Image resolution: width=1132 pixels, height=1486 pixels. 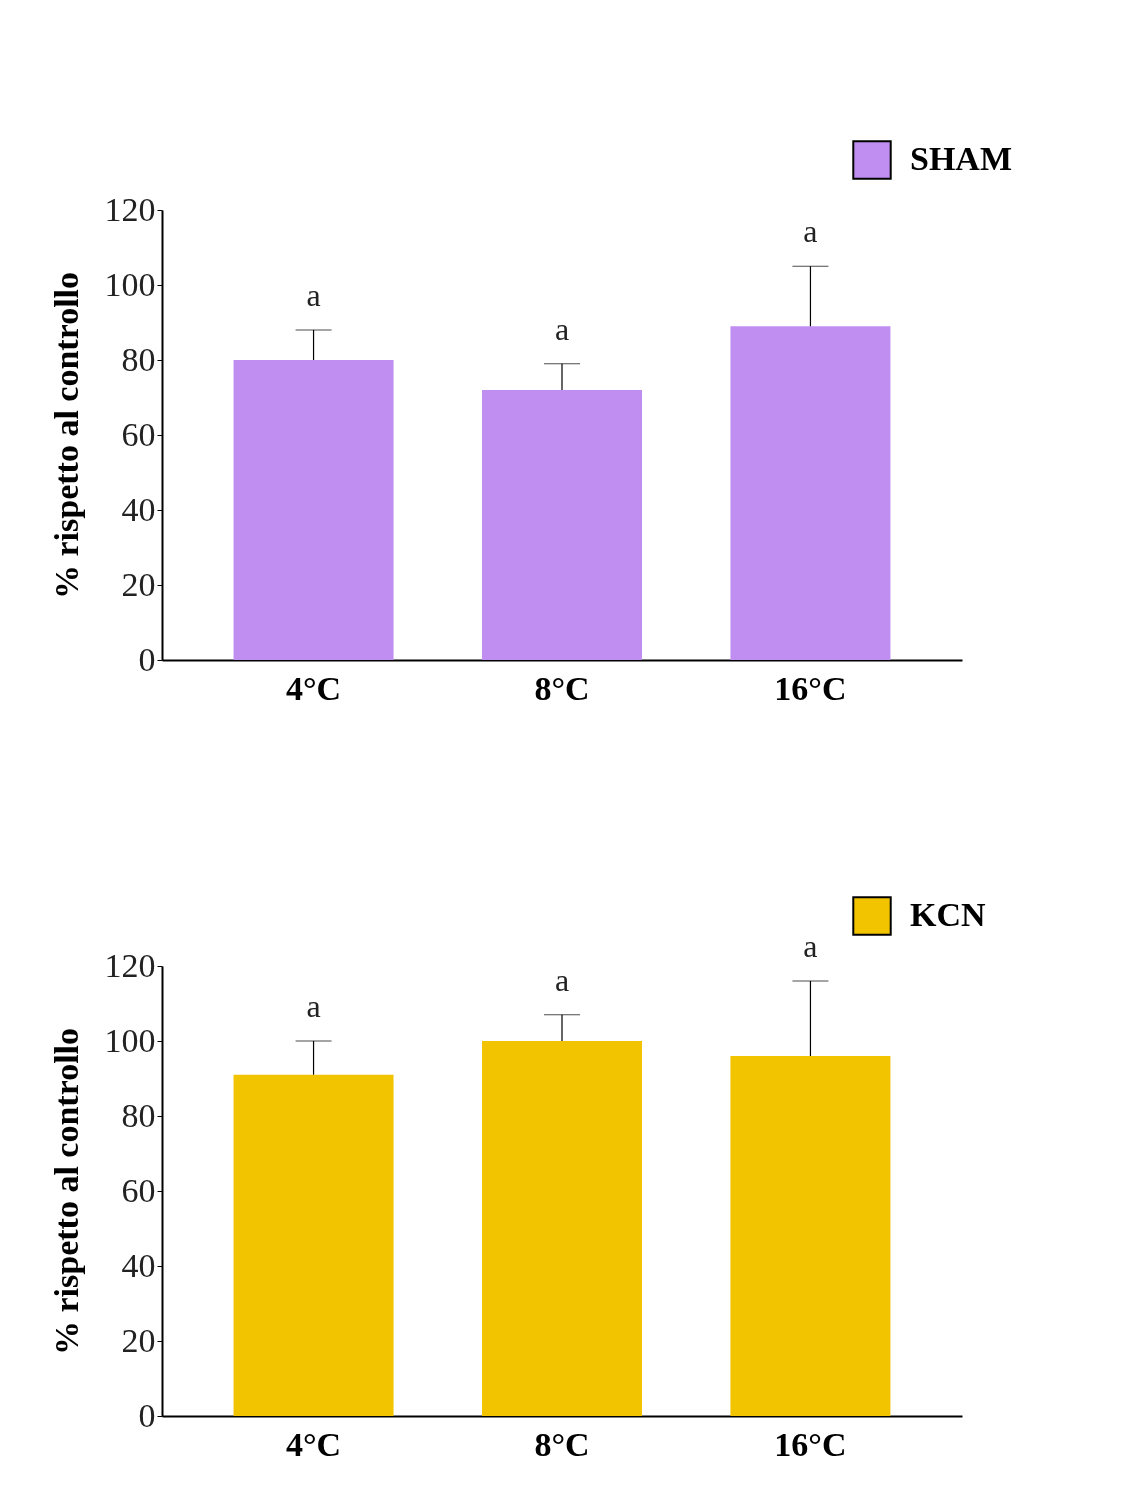 I want to click on legend-label: SHAM, so click(x=961, y=158).